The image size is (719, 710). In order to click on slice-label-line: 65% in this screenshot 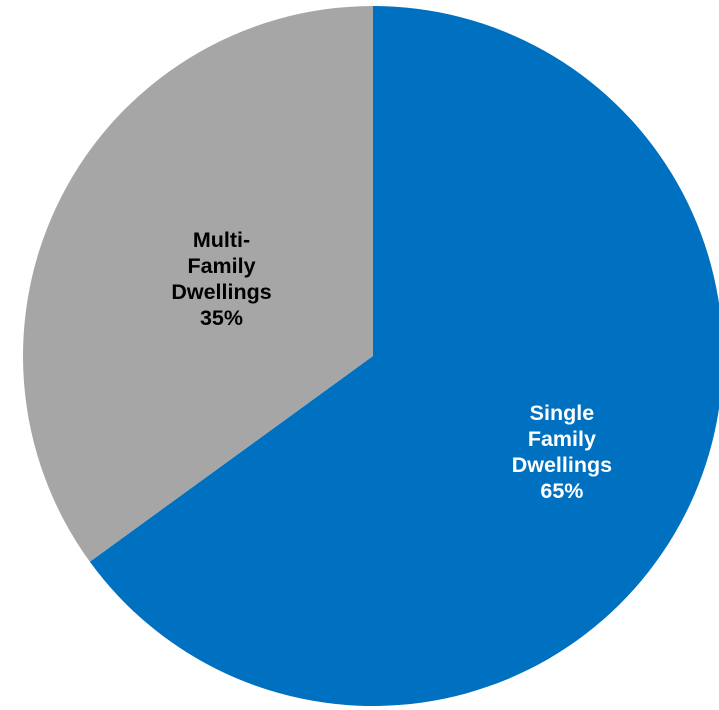, I will do `click(561, 491)`.